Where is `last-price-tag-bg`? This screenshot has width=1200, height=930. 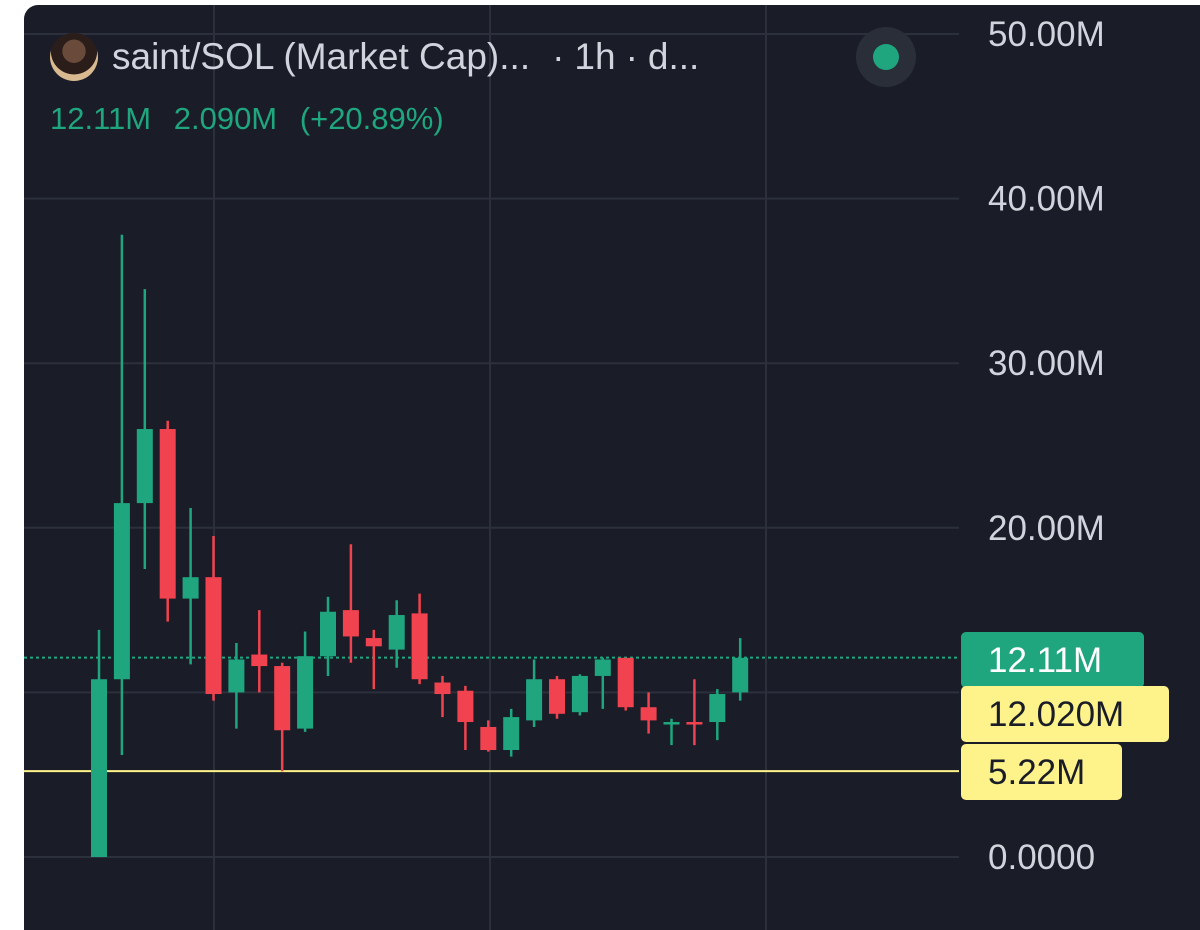 last-price-tag-bg is located at coordinates (1052, 660).